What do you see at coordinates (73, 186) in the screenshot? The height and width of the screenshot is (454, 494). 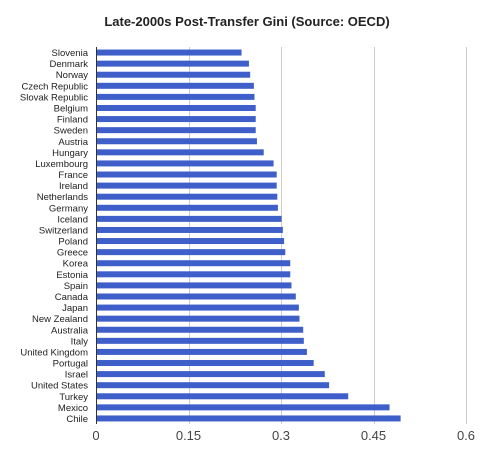 I see `category-label: Ireland` at bounding box center [73, 186].